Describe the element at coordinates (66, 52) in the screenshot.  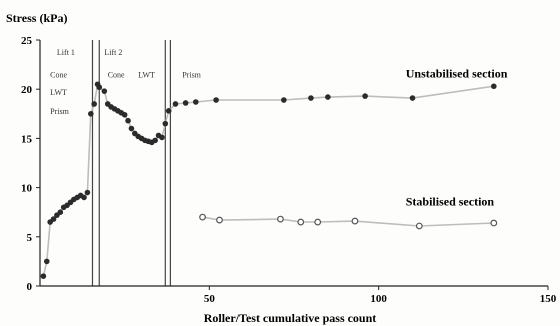
I see `region-label: Lift 1` at that location.